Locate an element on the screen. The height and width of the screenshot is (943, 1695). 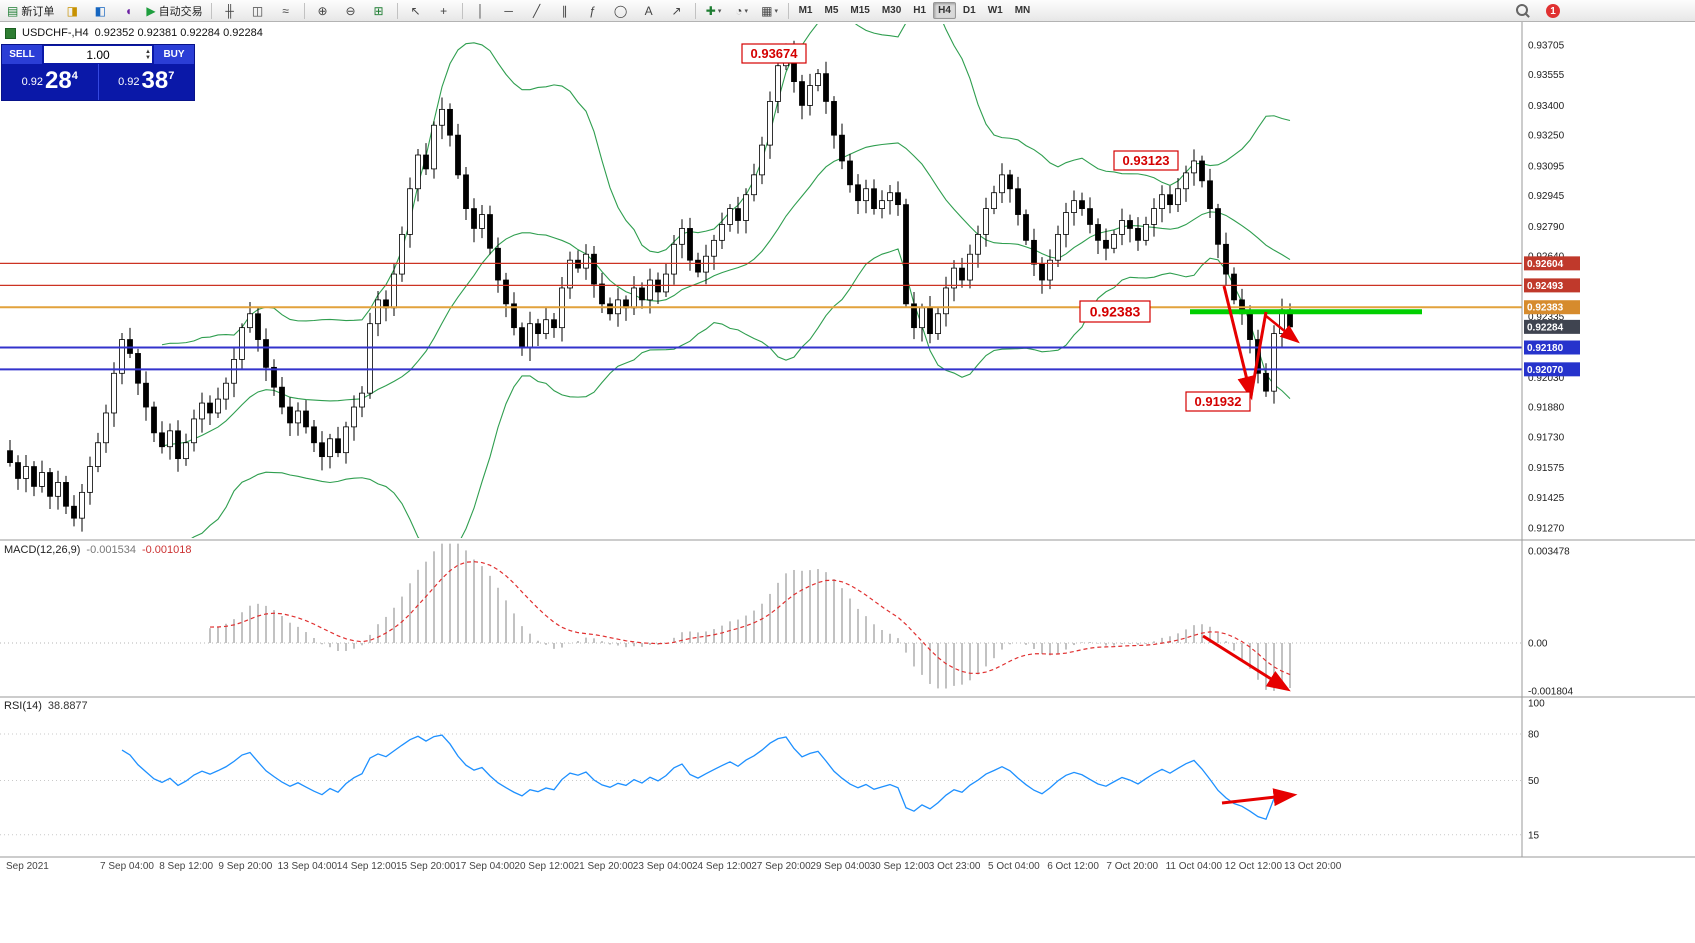
lot-spinner: ▲ ▼ is located at coordinates (148, 54).